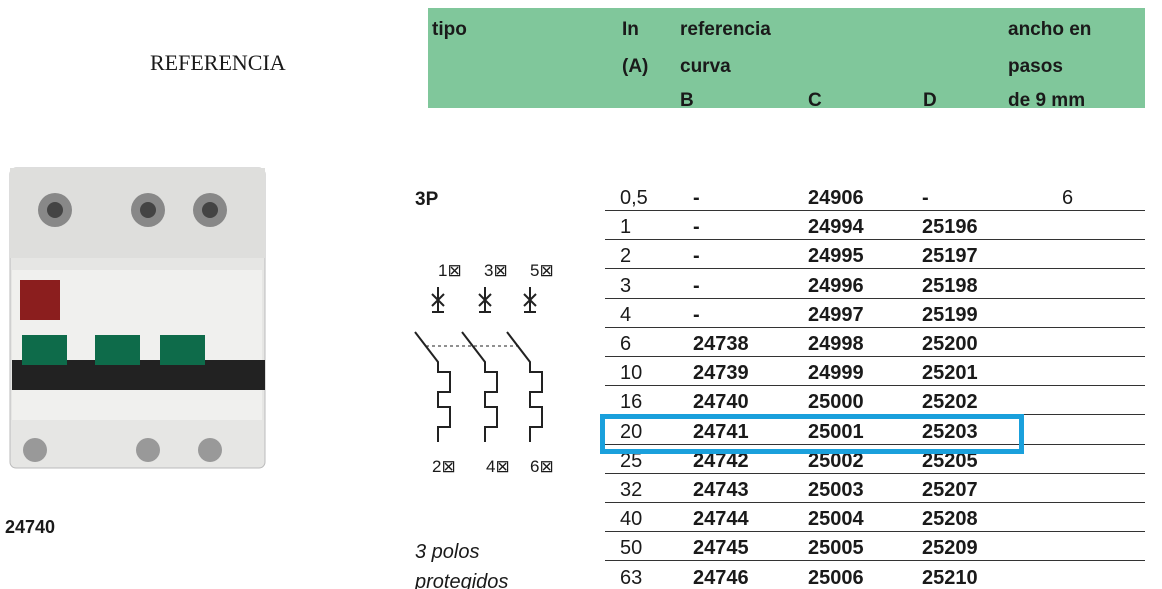 This screenshot has width=1162, height=589. Describe the element at coordinates (721, 431) in the screenshot. I see `cell-ref: 24741` at that location.